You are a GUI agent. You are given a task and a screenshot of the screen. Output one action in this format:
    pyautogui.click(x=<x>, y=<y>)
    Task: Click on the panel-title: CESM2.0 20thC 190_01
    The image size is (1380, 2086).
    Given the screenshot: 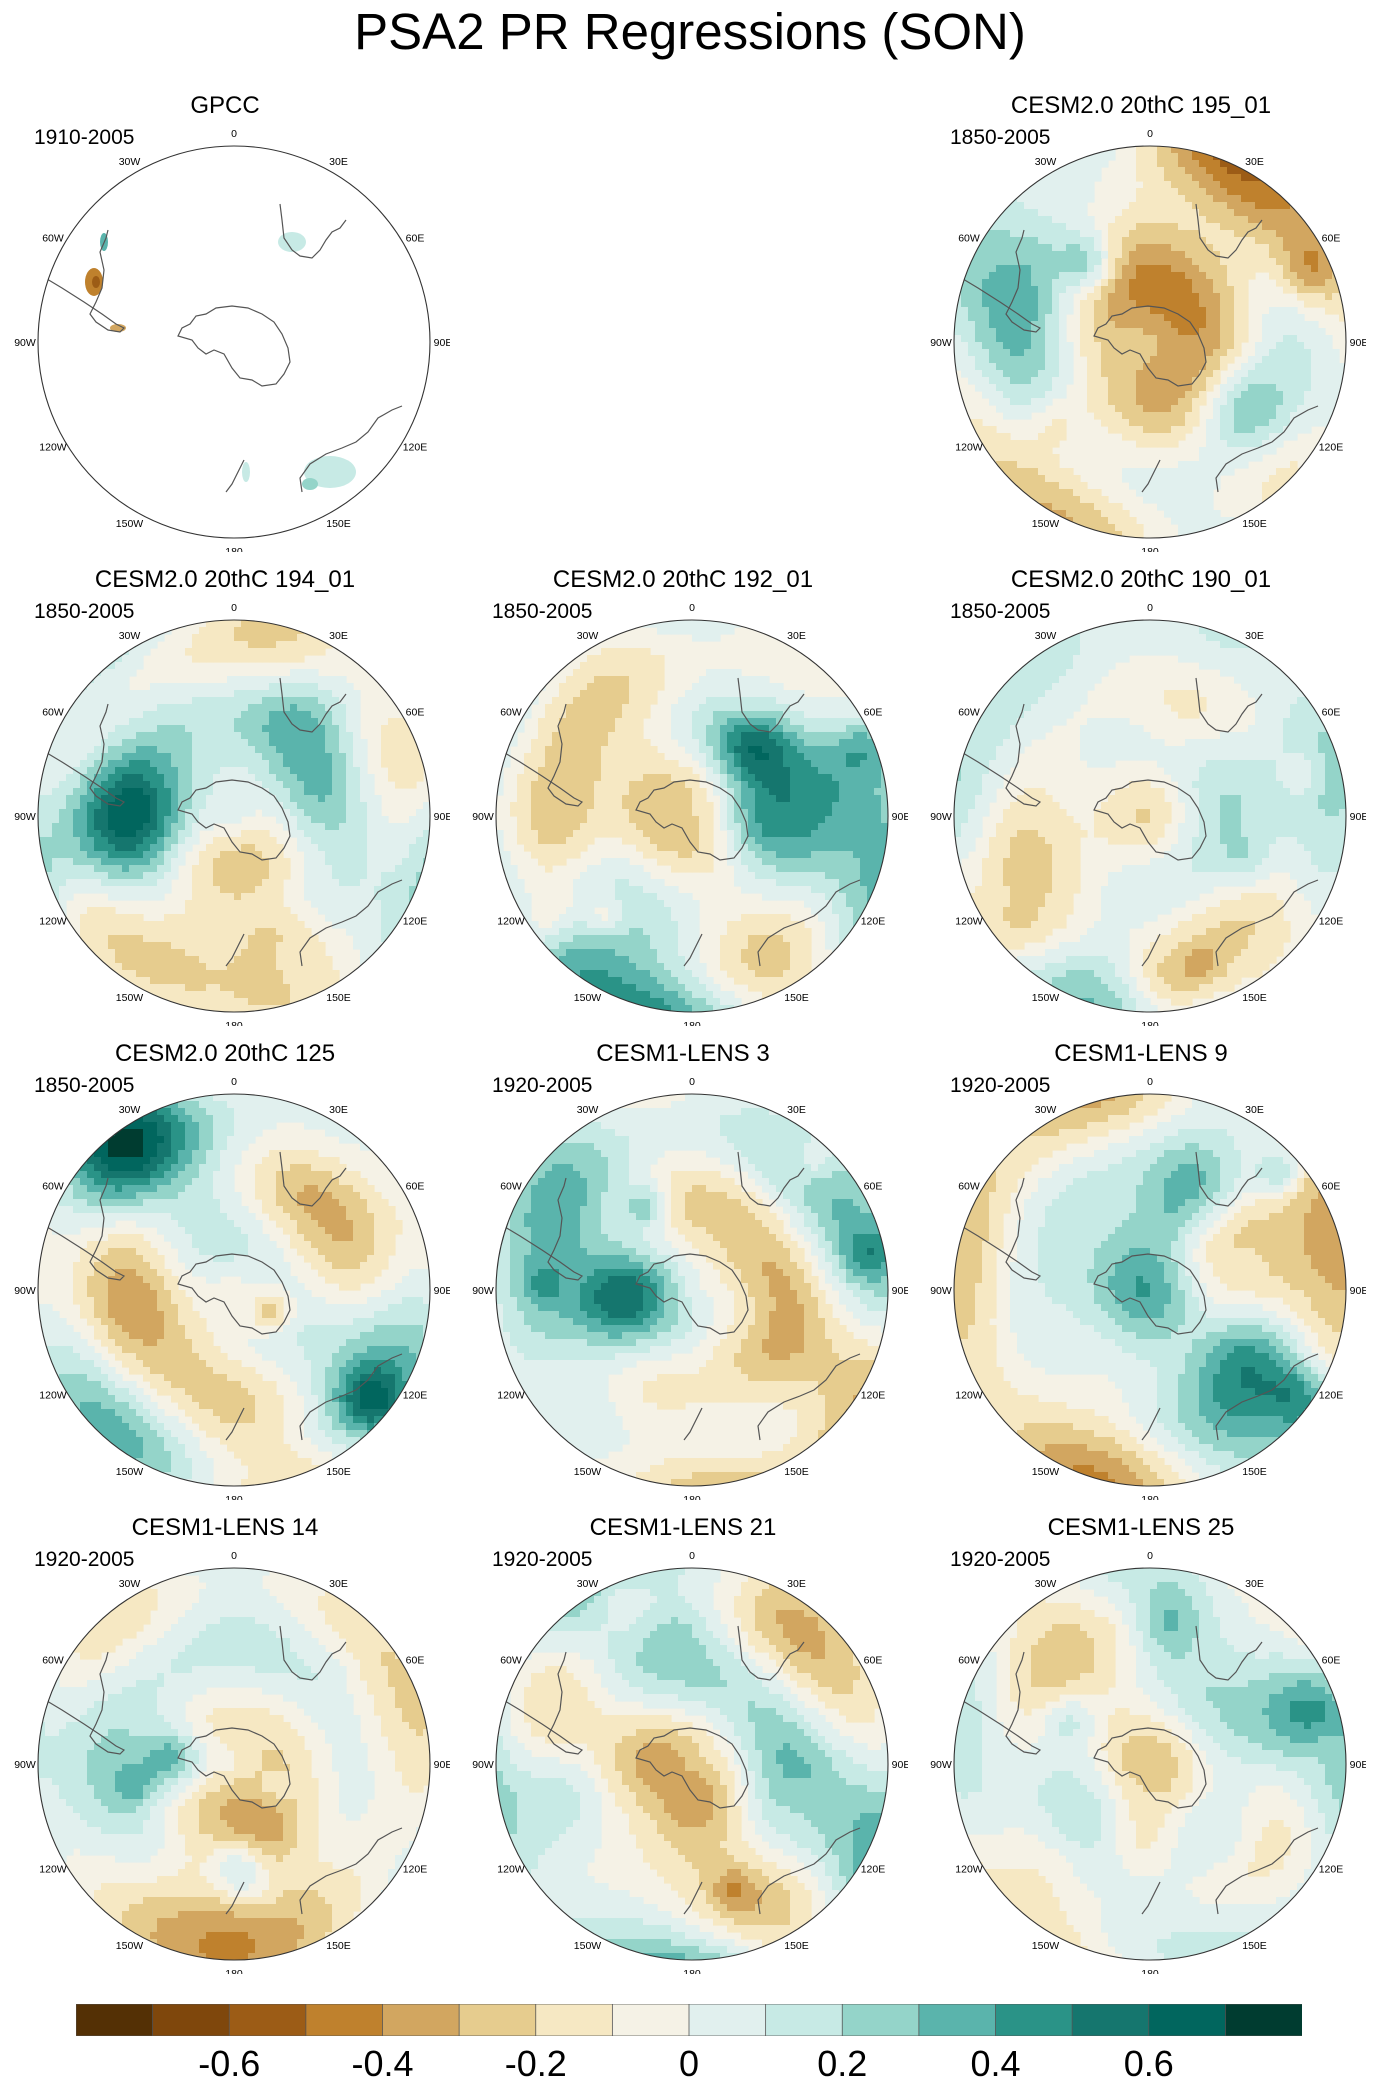 What is the action you would take?
    pyautogui.click(x=1141, y=580)
    